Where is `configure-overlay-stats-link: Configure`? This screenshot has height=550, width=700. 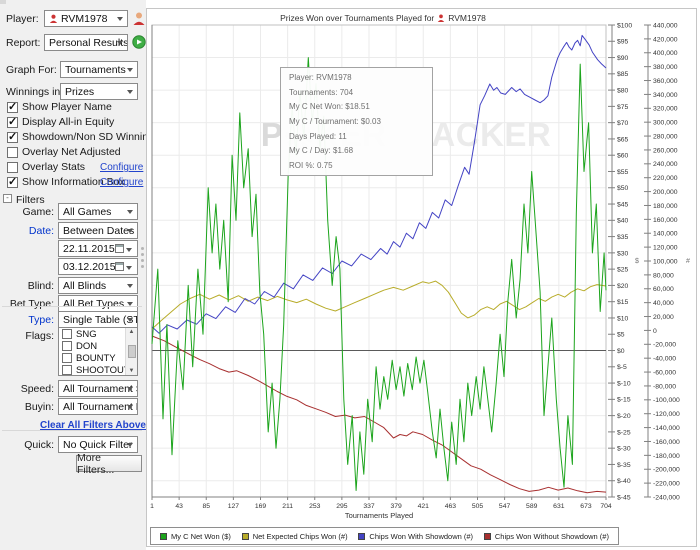 configure-overlay-stats-link: Configure is located at coordinates (122, 167).